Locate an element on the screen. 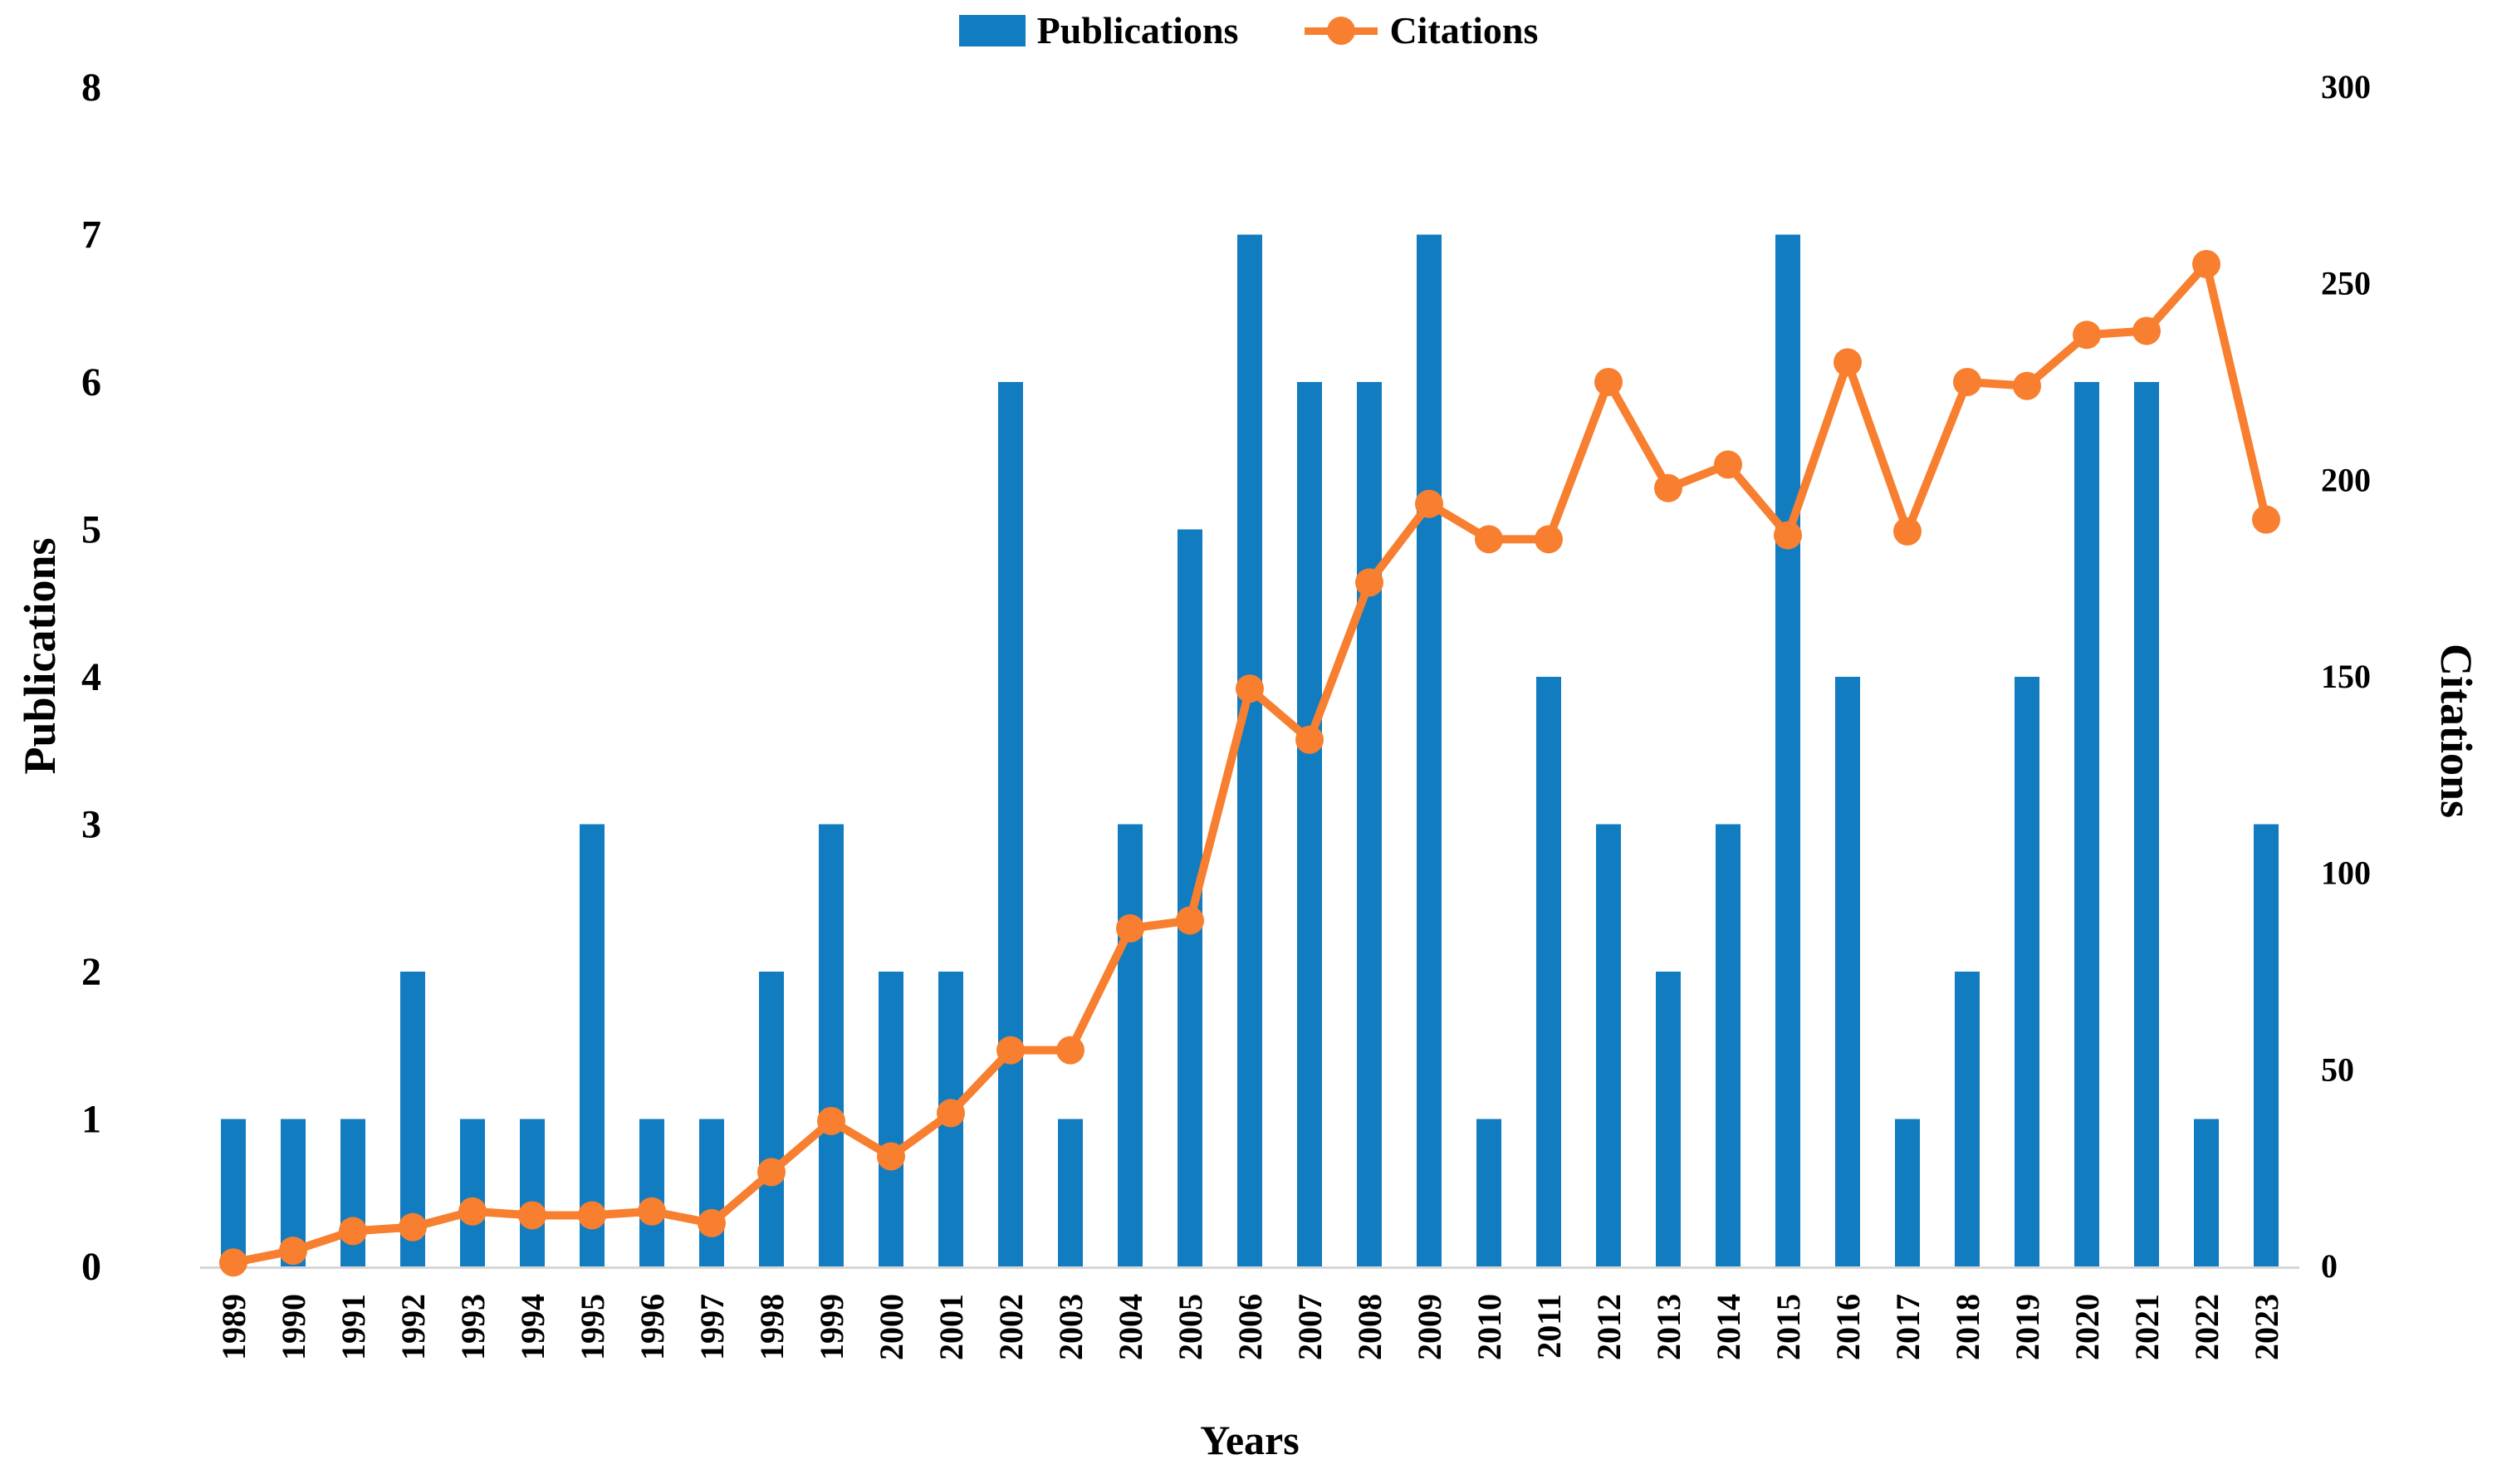 The height and width of the screenshot is (1484, 2497). right-axis-tick-300: 300 is located at coordinates (2346, 86).